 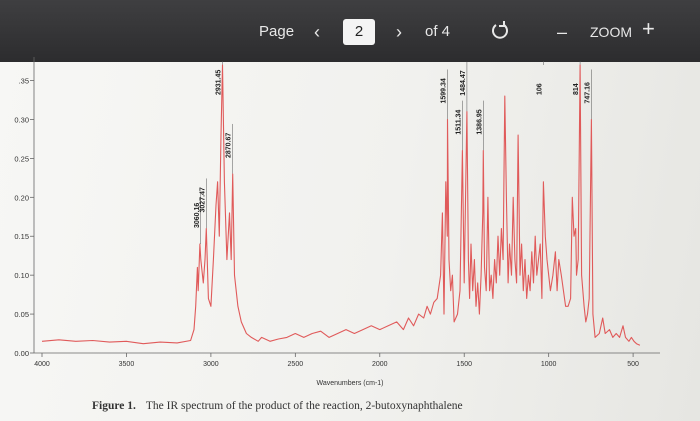 What do you see at coordinates (463, 82) in the screenshot?
I see `peak-label: 1484.47` at bounding box center [463, 82].